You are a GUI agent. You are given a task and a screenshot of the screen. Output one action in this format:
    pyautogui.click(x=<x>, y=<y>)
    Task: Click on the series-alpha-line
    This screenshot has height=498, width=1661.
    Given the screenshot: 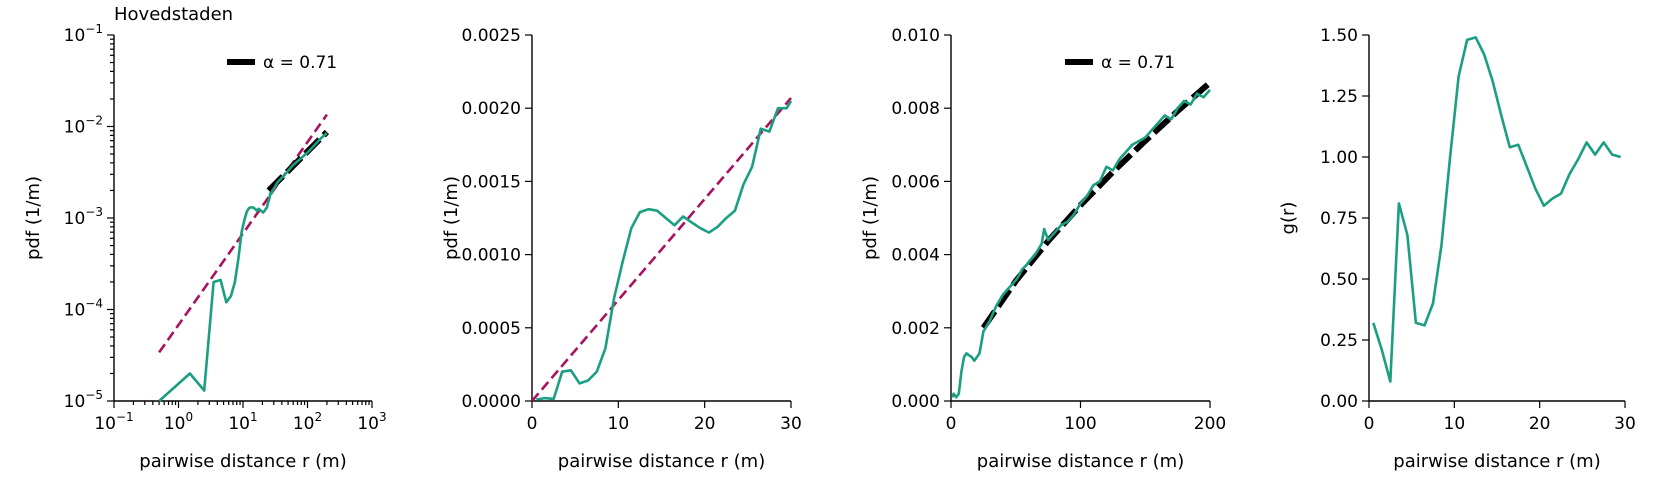 What is the action you would take?
    pyautogui.click(x=1096, y=205)
    